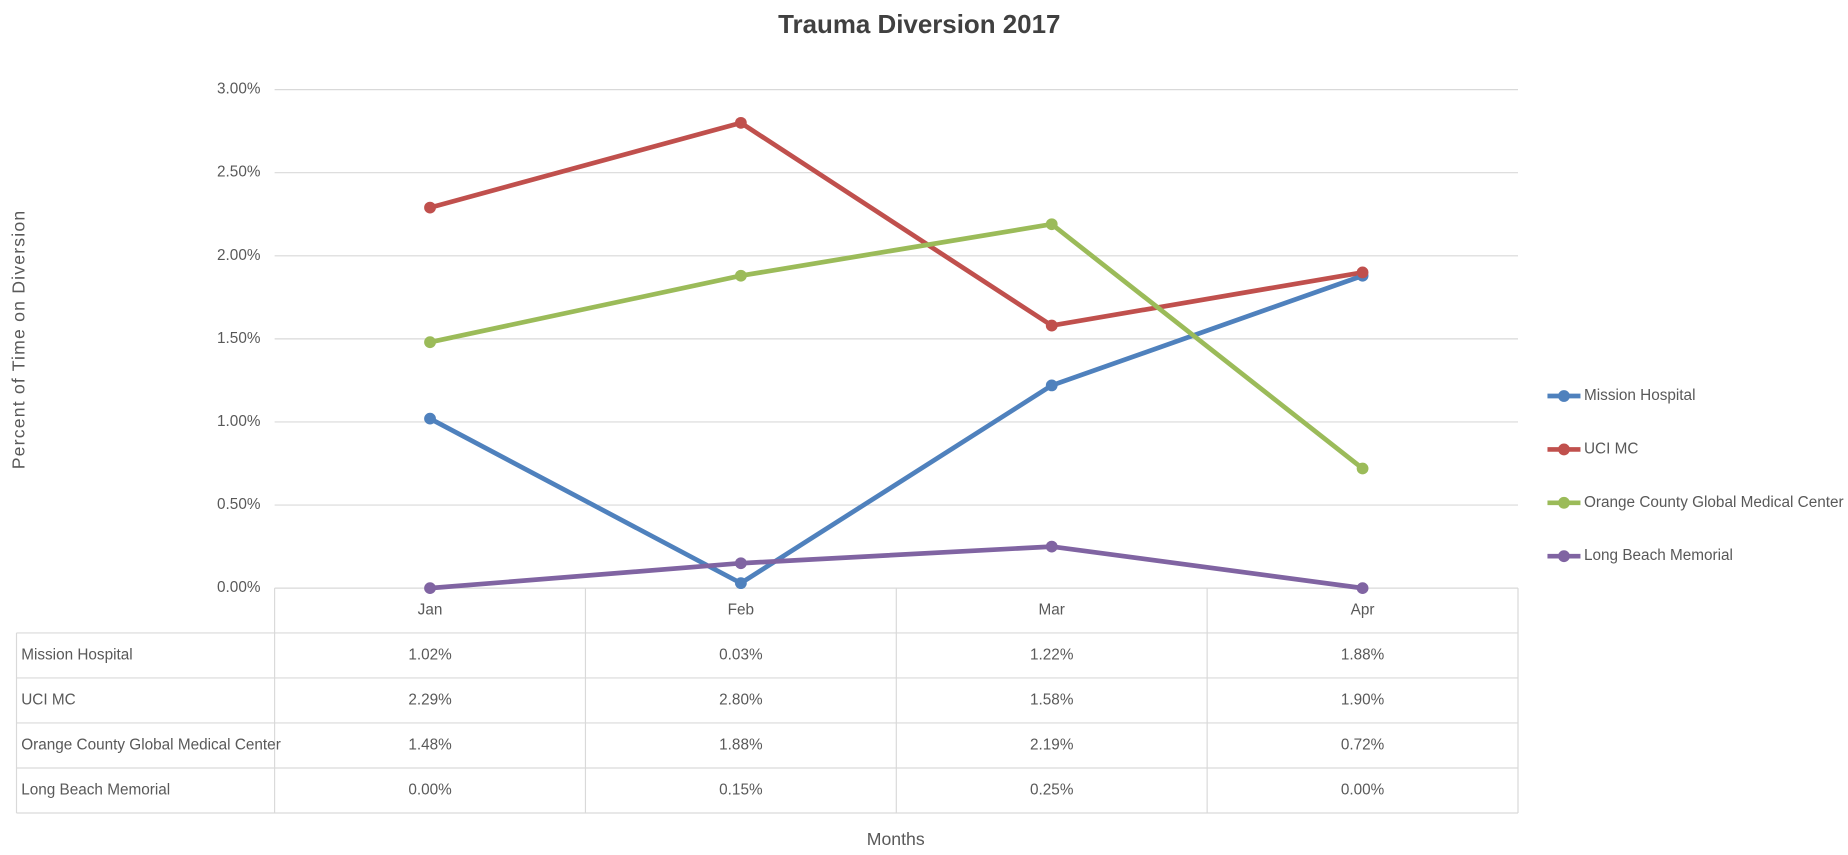  What do you see at coordinates (919, 25) in the screenshot?
I see `chart-title: Trauma Diversion 2017` at bounding box center [919, 25].